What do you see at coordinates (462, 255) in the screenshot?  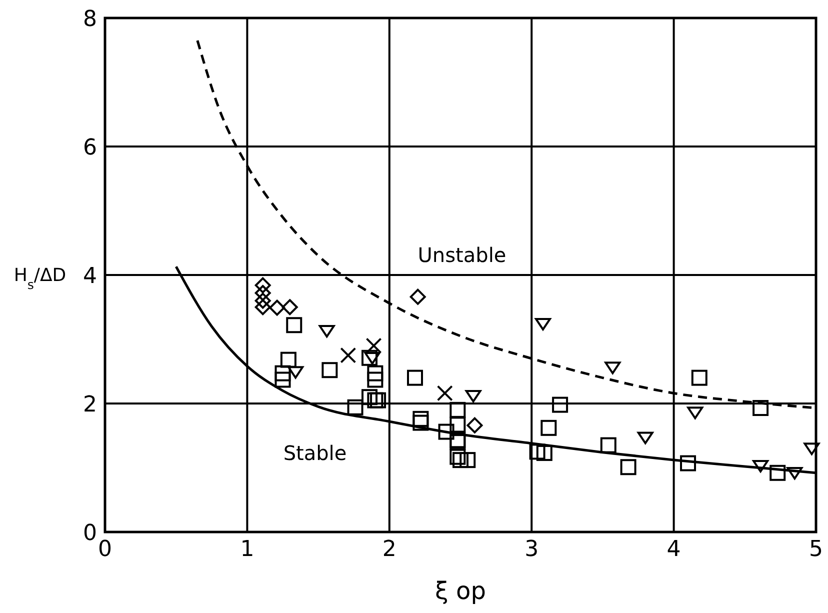 I see `annotation: Unstable` at bounding box center [462, 255].